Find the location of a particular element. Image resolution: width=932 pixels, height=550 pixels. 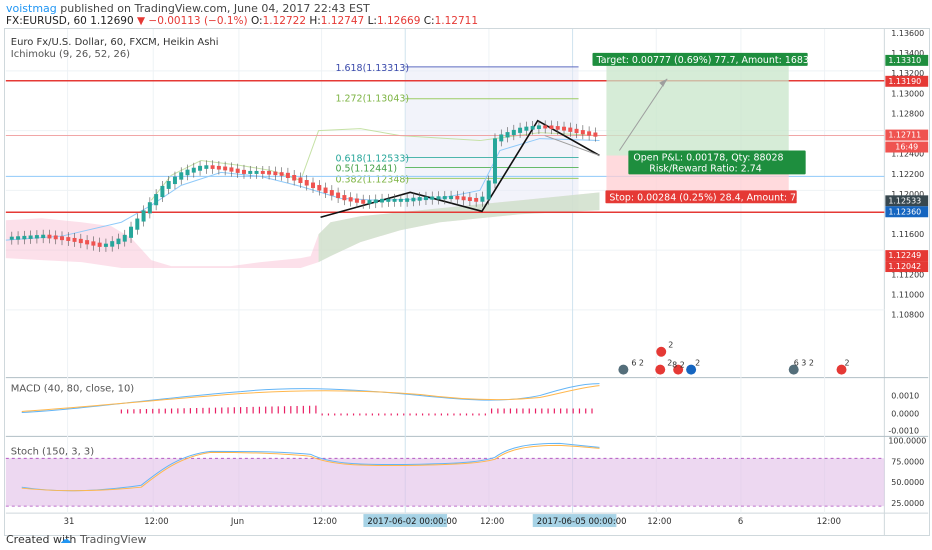

macd-tick: 0.0010 is located at coordinates (905, 396).